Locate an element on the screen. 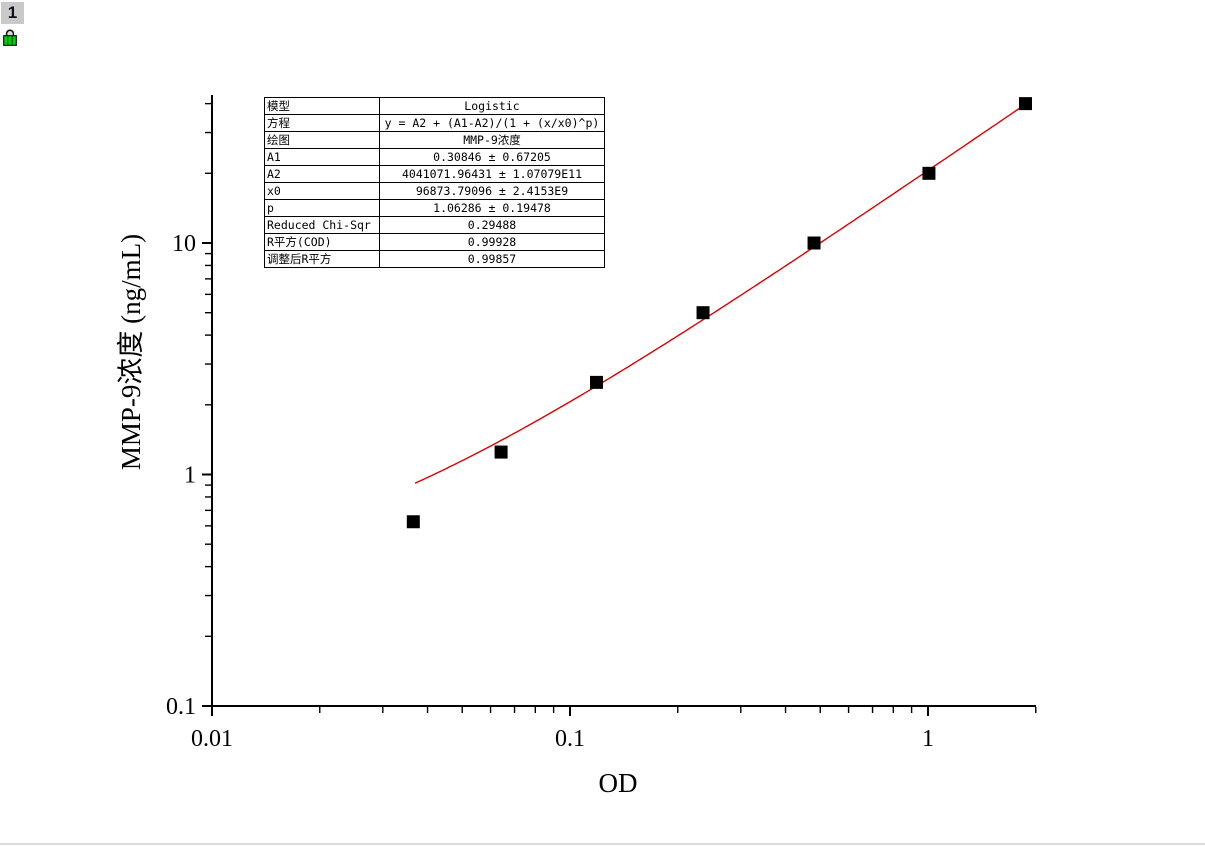 This screenshot has height=847, width=1205. x-tick-label: 0.01 is located at coordinates (212, 739).